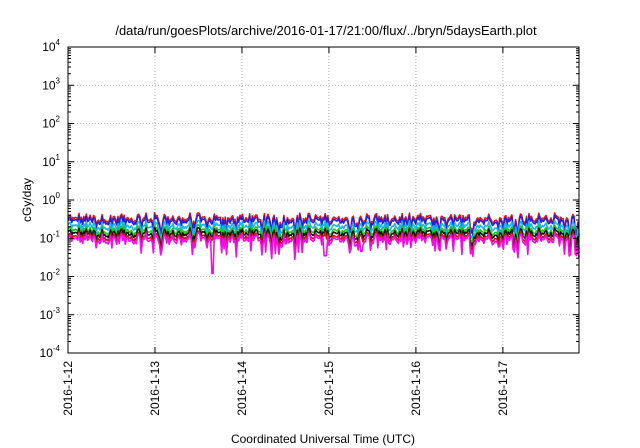 This screenshot has width=640, height=448. I want to click on x-axis-label: Coordinated Universal Time (UTC), so click(323, 439).